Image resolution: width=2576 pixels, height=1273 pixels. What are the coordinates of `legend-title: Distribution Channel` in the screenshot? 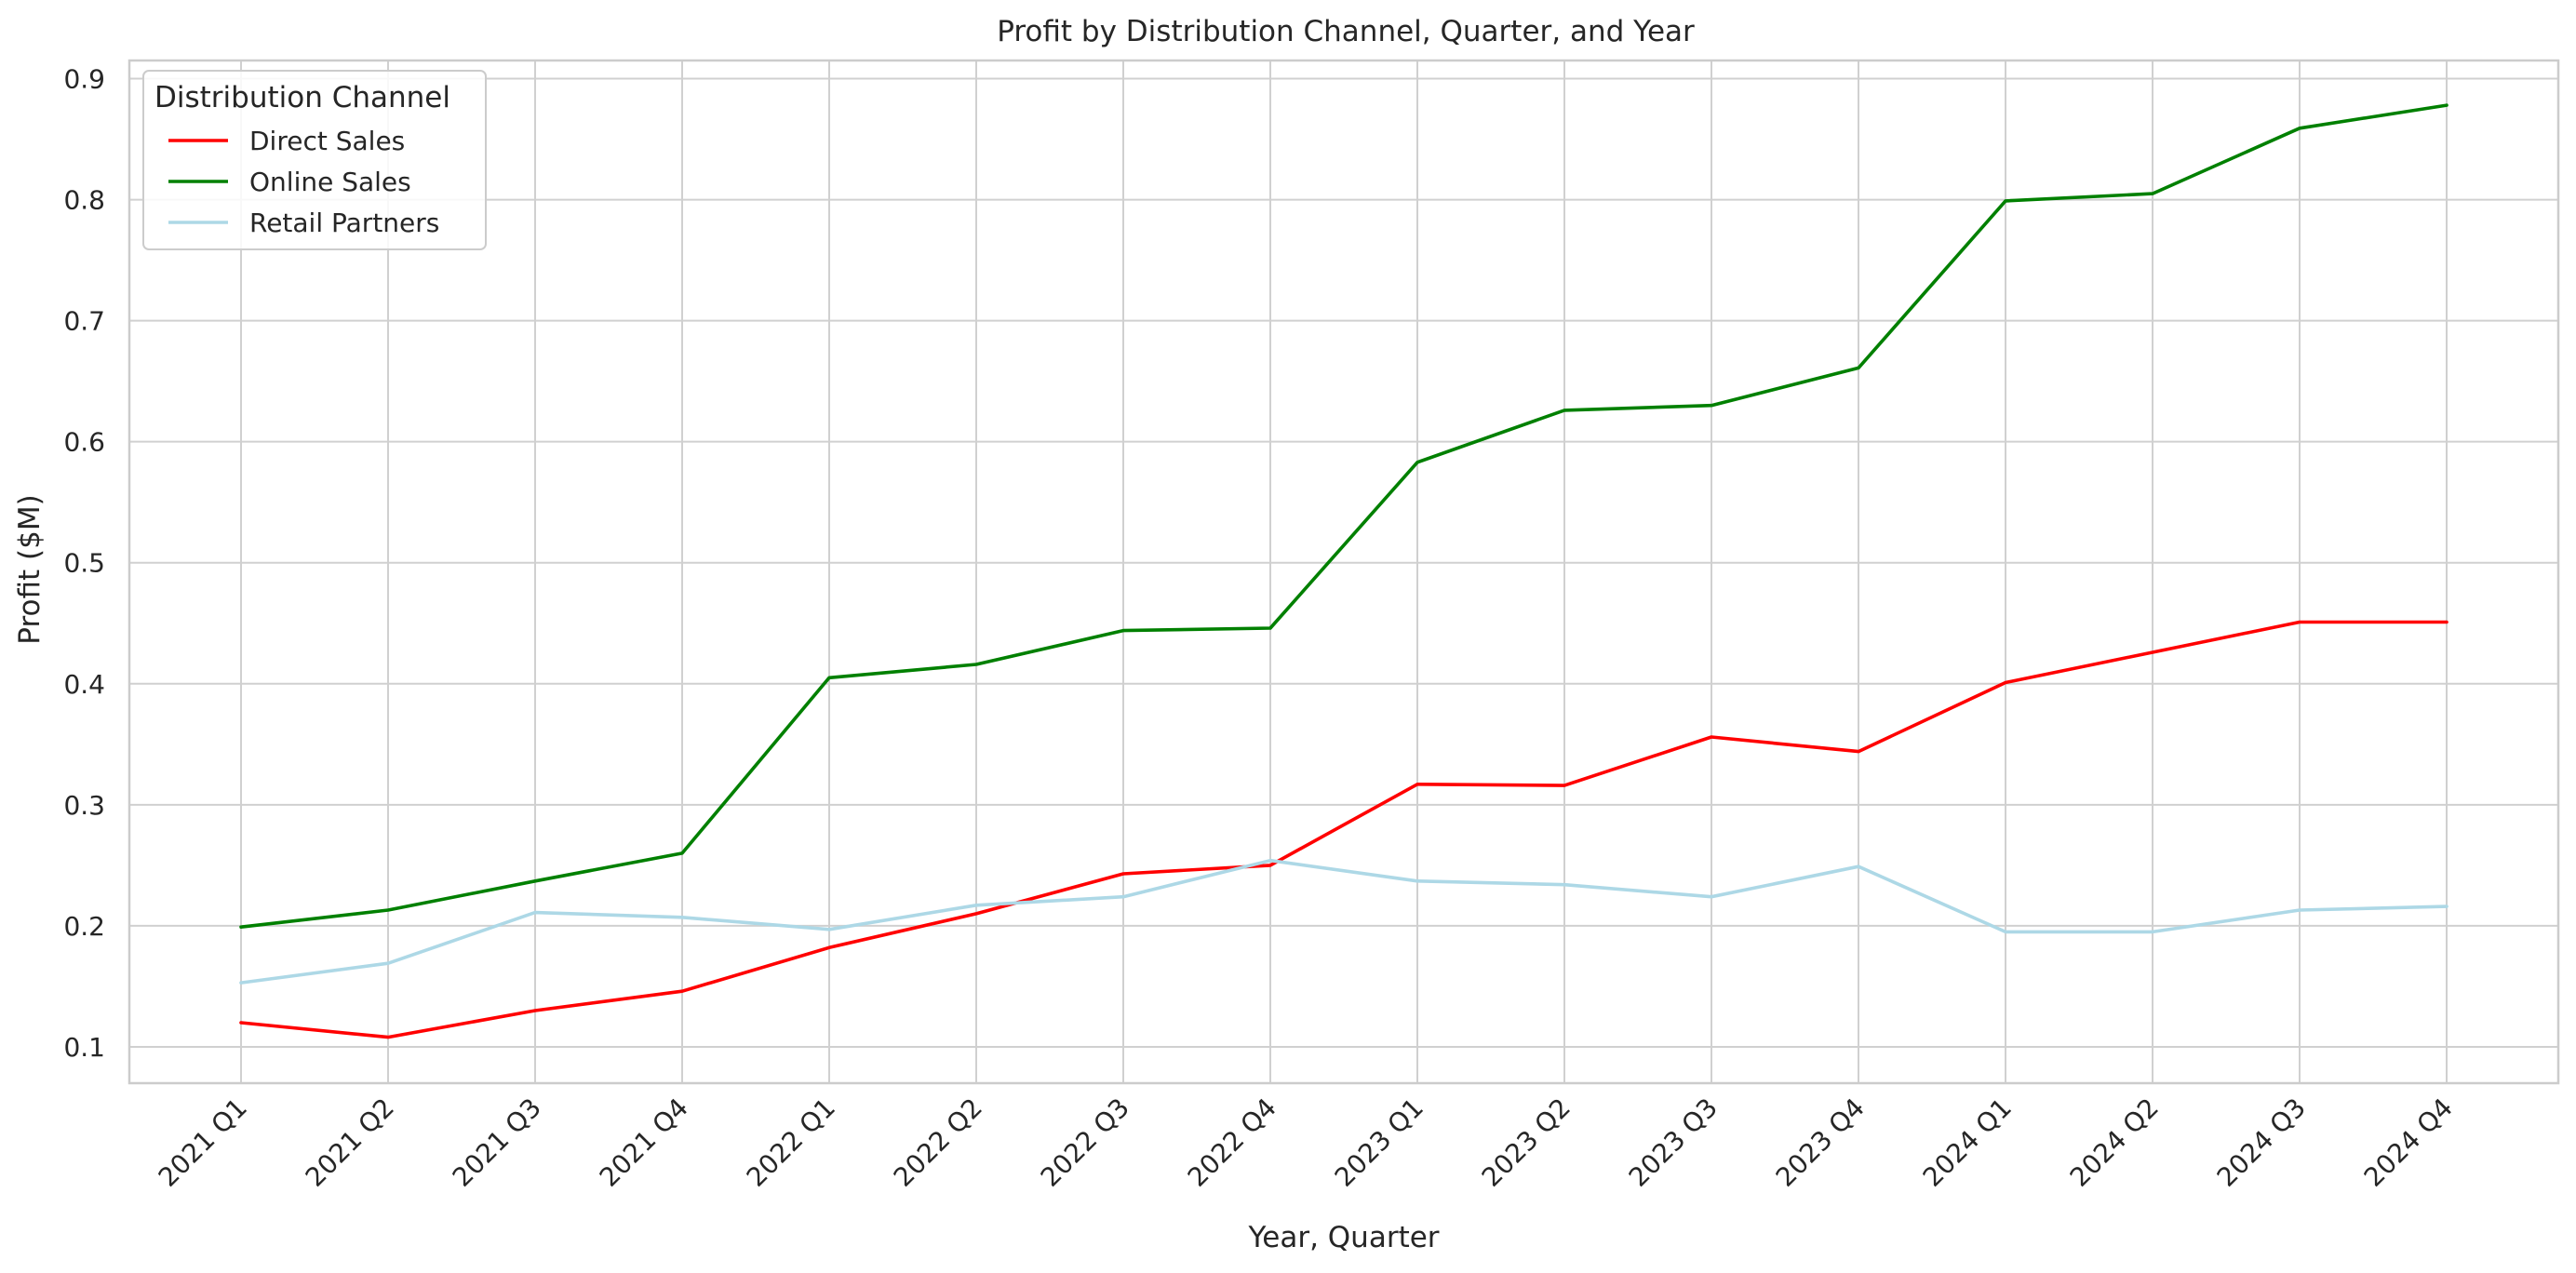 It's located at (302, 97).